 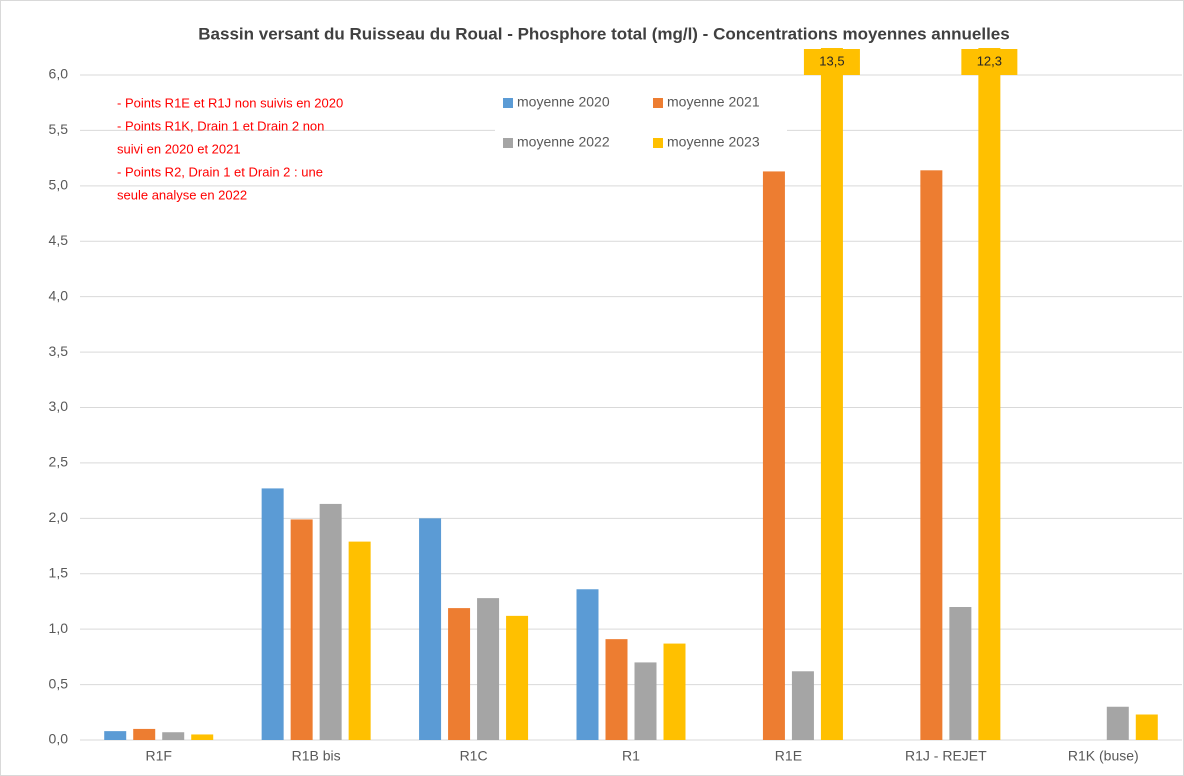 What do you see at coordinates (59, 351) in the screenshot?
I see `y-tick-label: 3,5` at bounding box center [59, 351].